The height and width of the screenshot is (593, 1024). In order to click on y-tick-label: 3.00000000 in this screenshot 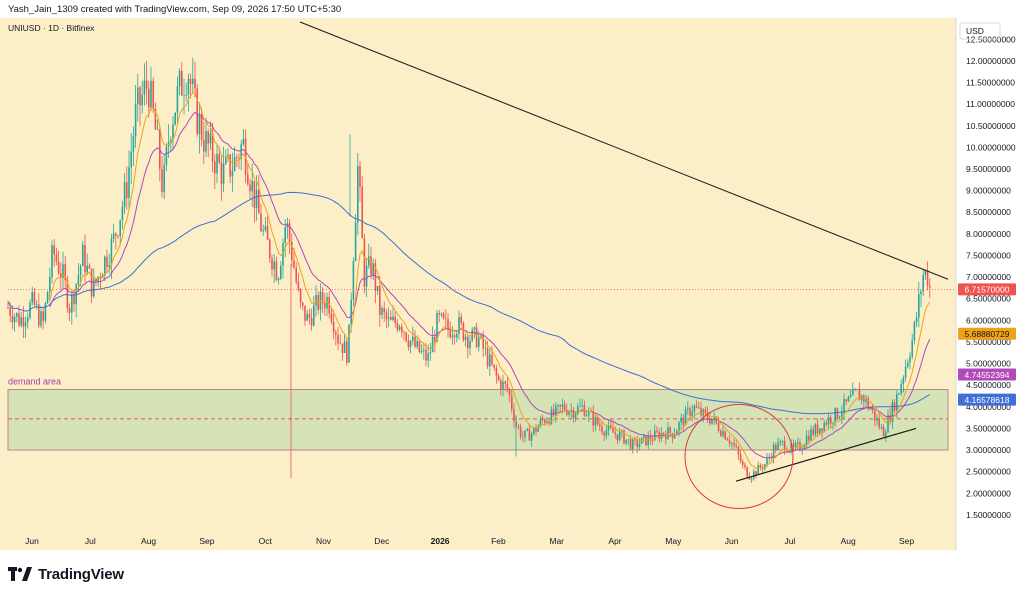, I will do `click(988, 450)`.